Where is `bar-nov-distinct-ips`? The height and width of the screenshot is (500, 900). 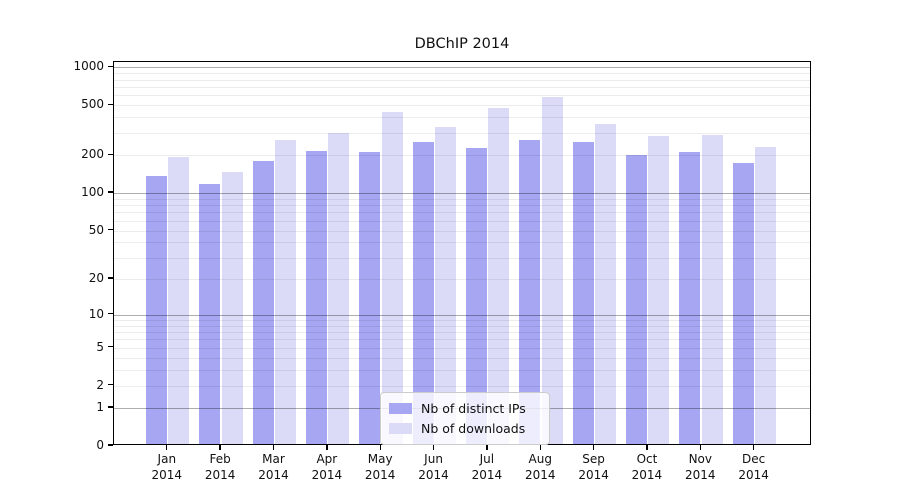 bar-nov-distinct-ips is located at coordinates (690, 297).